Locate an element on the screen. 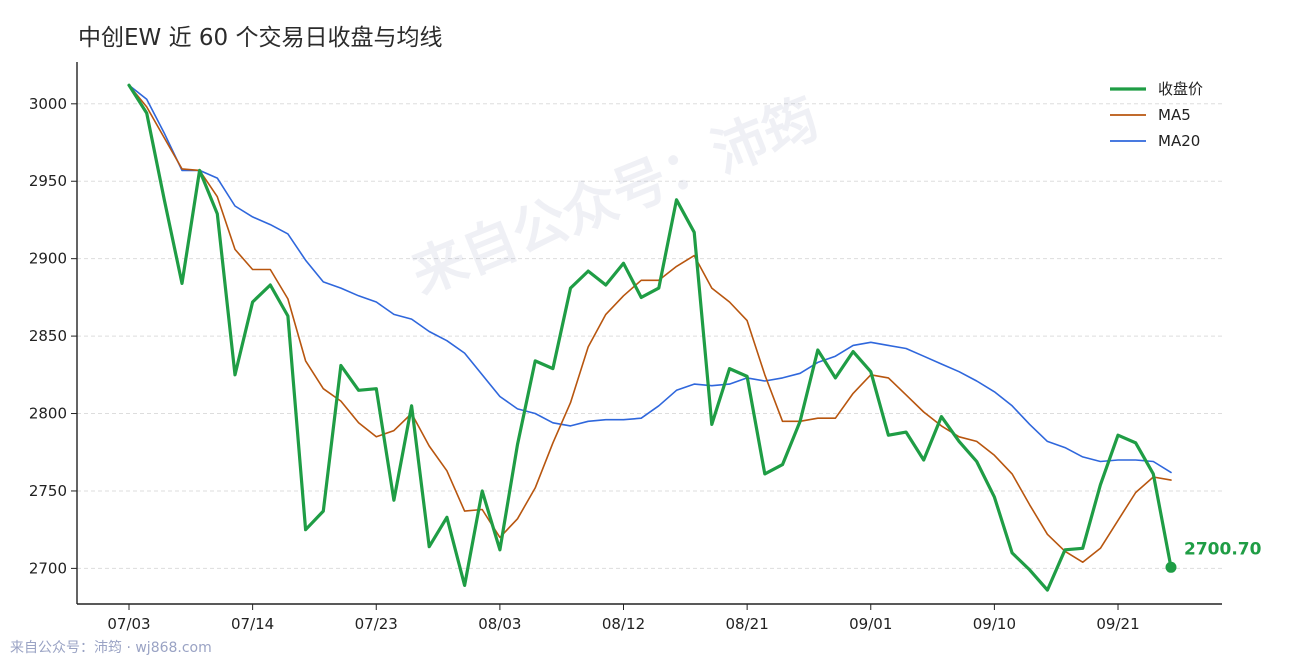 The width and height of the screenshot is (1290, 660). x-tick-label: 08/21 is located at coordinates (747, 624).